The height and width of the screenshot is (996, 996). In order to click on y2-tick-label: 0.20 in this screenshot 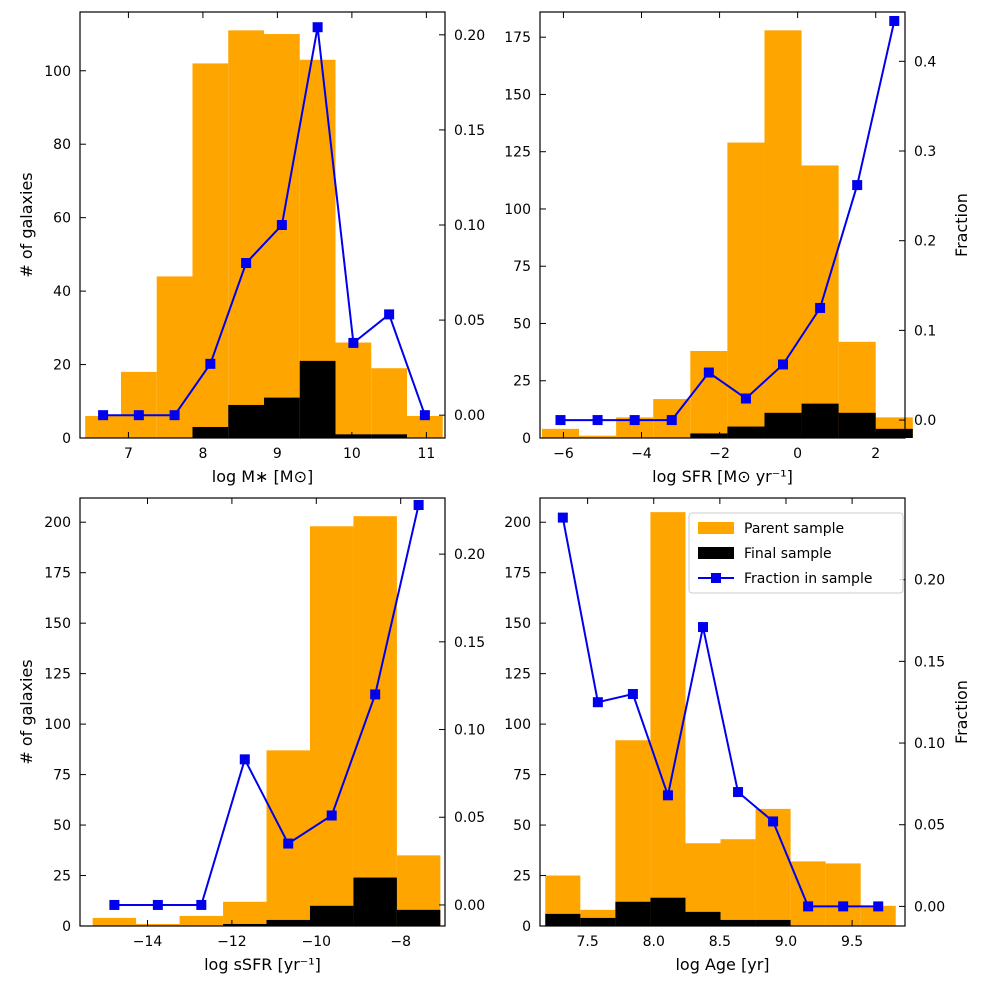, I will do `click(469, 36)`.